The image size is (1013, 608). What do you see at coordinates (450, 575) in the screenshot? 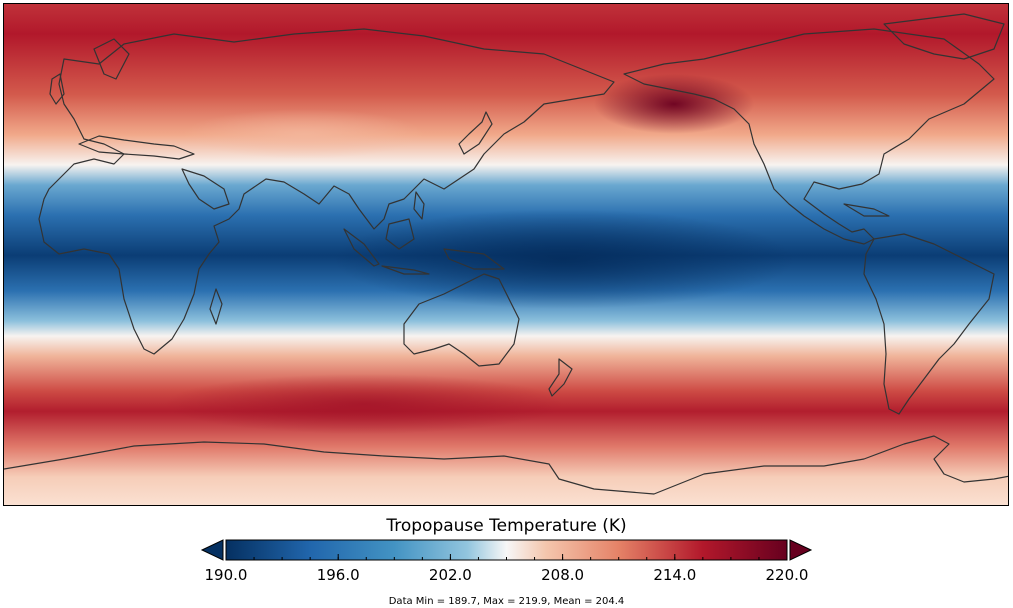
I see `colorbar-tick-label: 202.0` at bounding box center [450, 575].